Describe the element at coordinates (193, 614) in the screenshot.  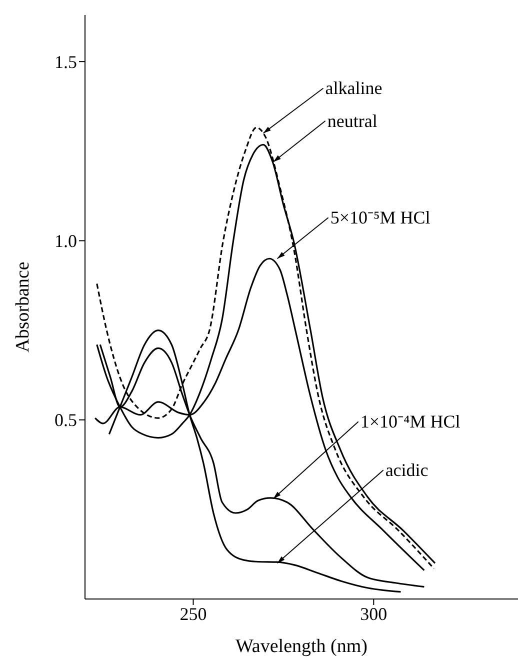
I see `x-tick-label: 250` at that location.